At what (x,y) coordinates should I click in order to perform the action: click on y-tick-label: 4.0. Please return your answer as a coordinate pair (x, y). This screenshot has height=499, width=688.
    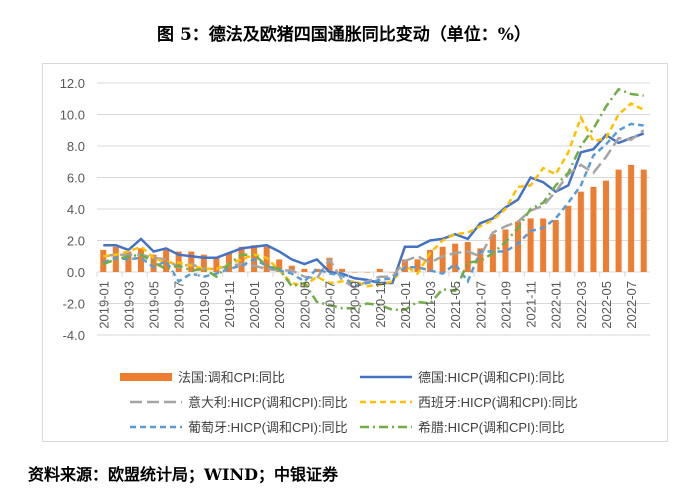
    Looking at the image, I should click on (76, 209).